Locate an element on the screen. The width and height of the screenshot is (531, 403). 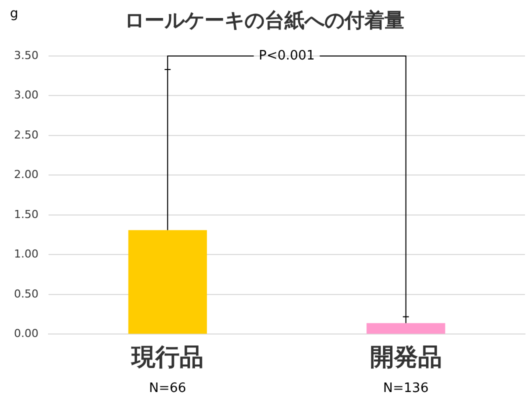
y-tick-label: 3.50 is located at coordinates (26, 55).